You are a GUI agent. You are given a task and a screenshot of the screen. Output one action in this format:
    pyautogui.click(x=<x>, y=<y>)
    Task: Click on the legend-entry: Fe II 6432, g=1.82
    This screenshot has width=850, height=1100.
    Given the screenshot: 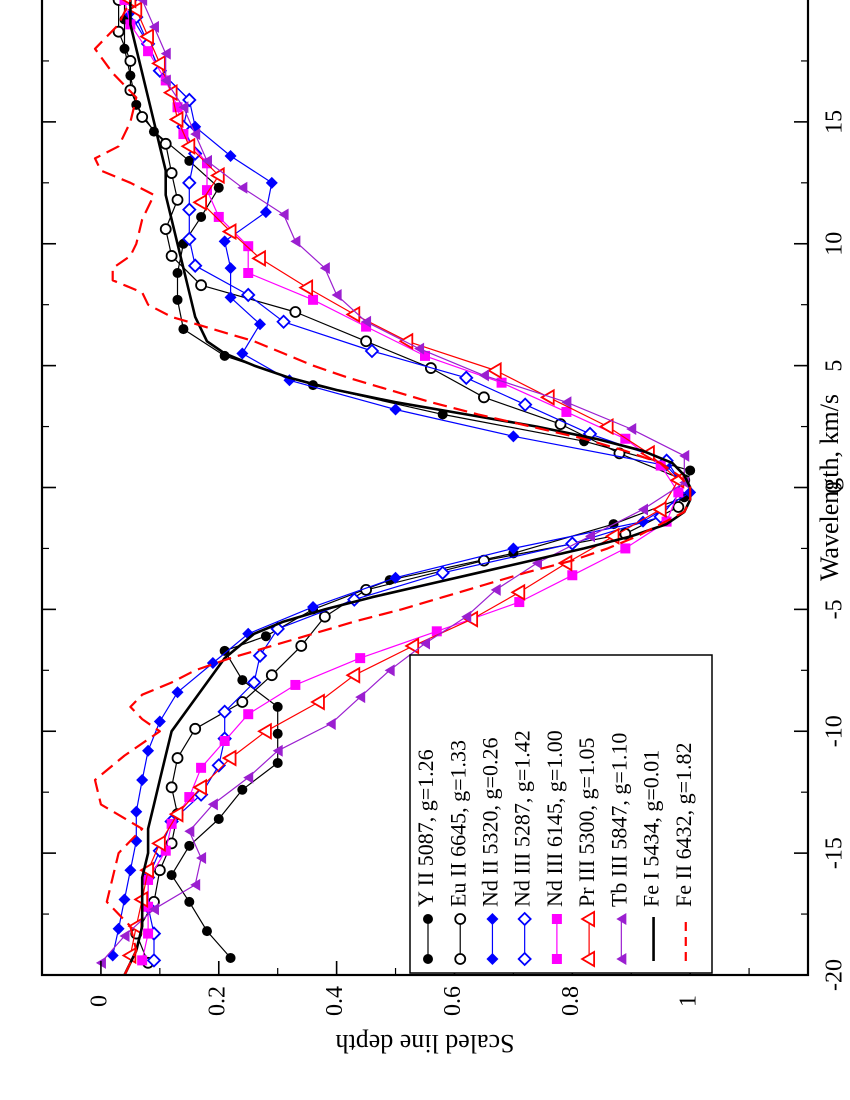 What is the action you would take?
    pyautogui.click(x=683, y=851)
    